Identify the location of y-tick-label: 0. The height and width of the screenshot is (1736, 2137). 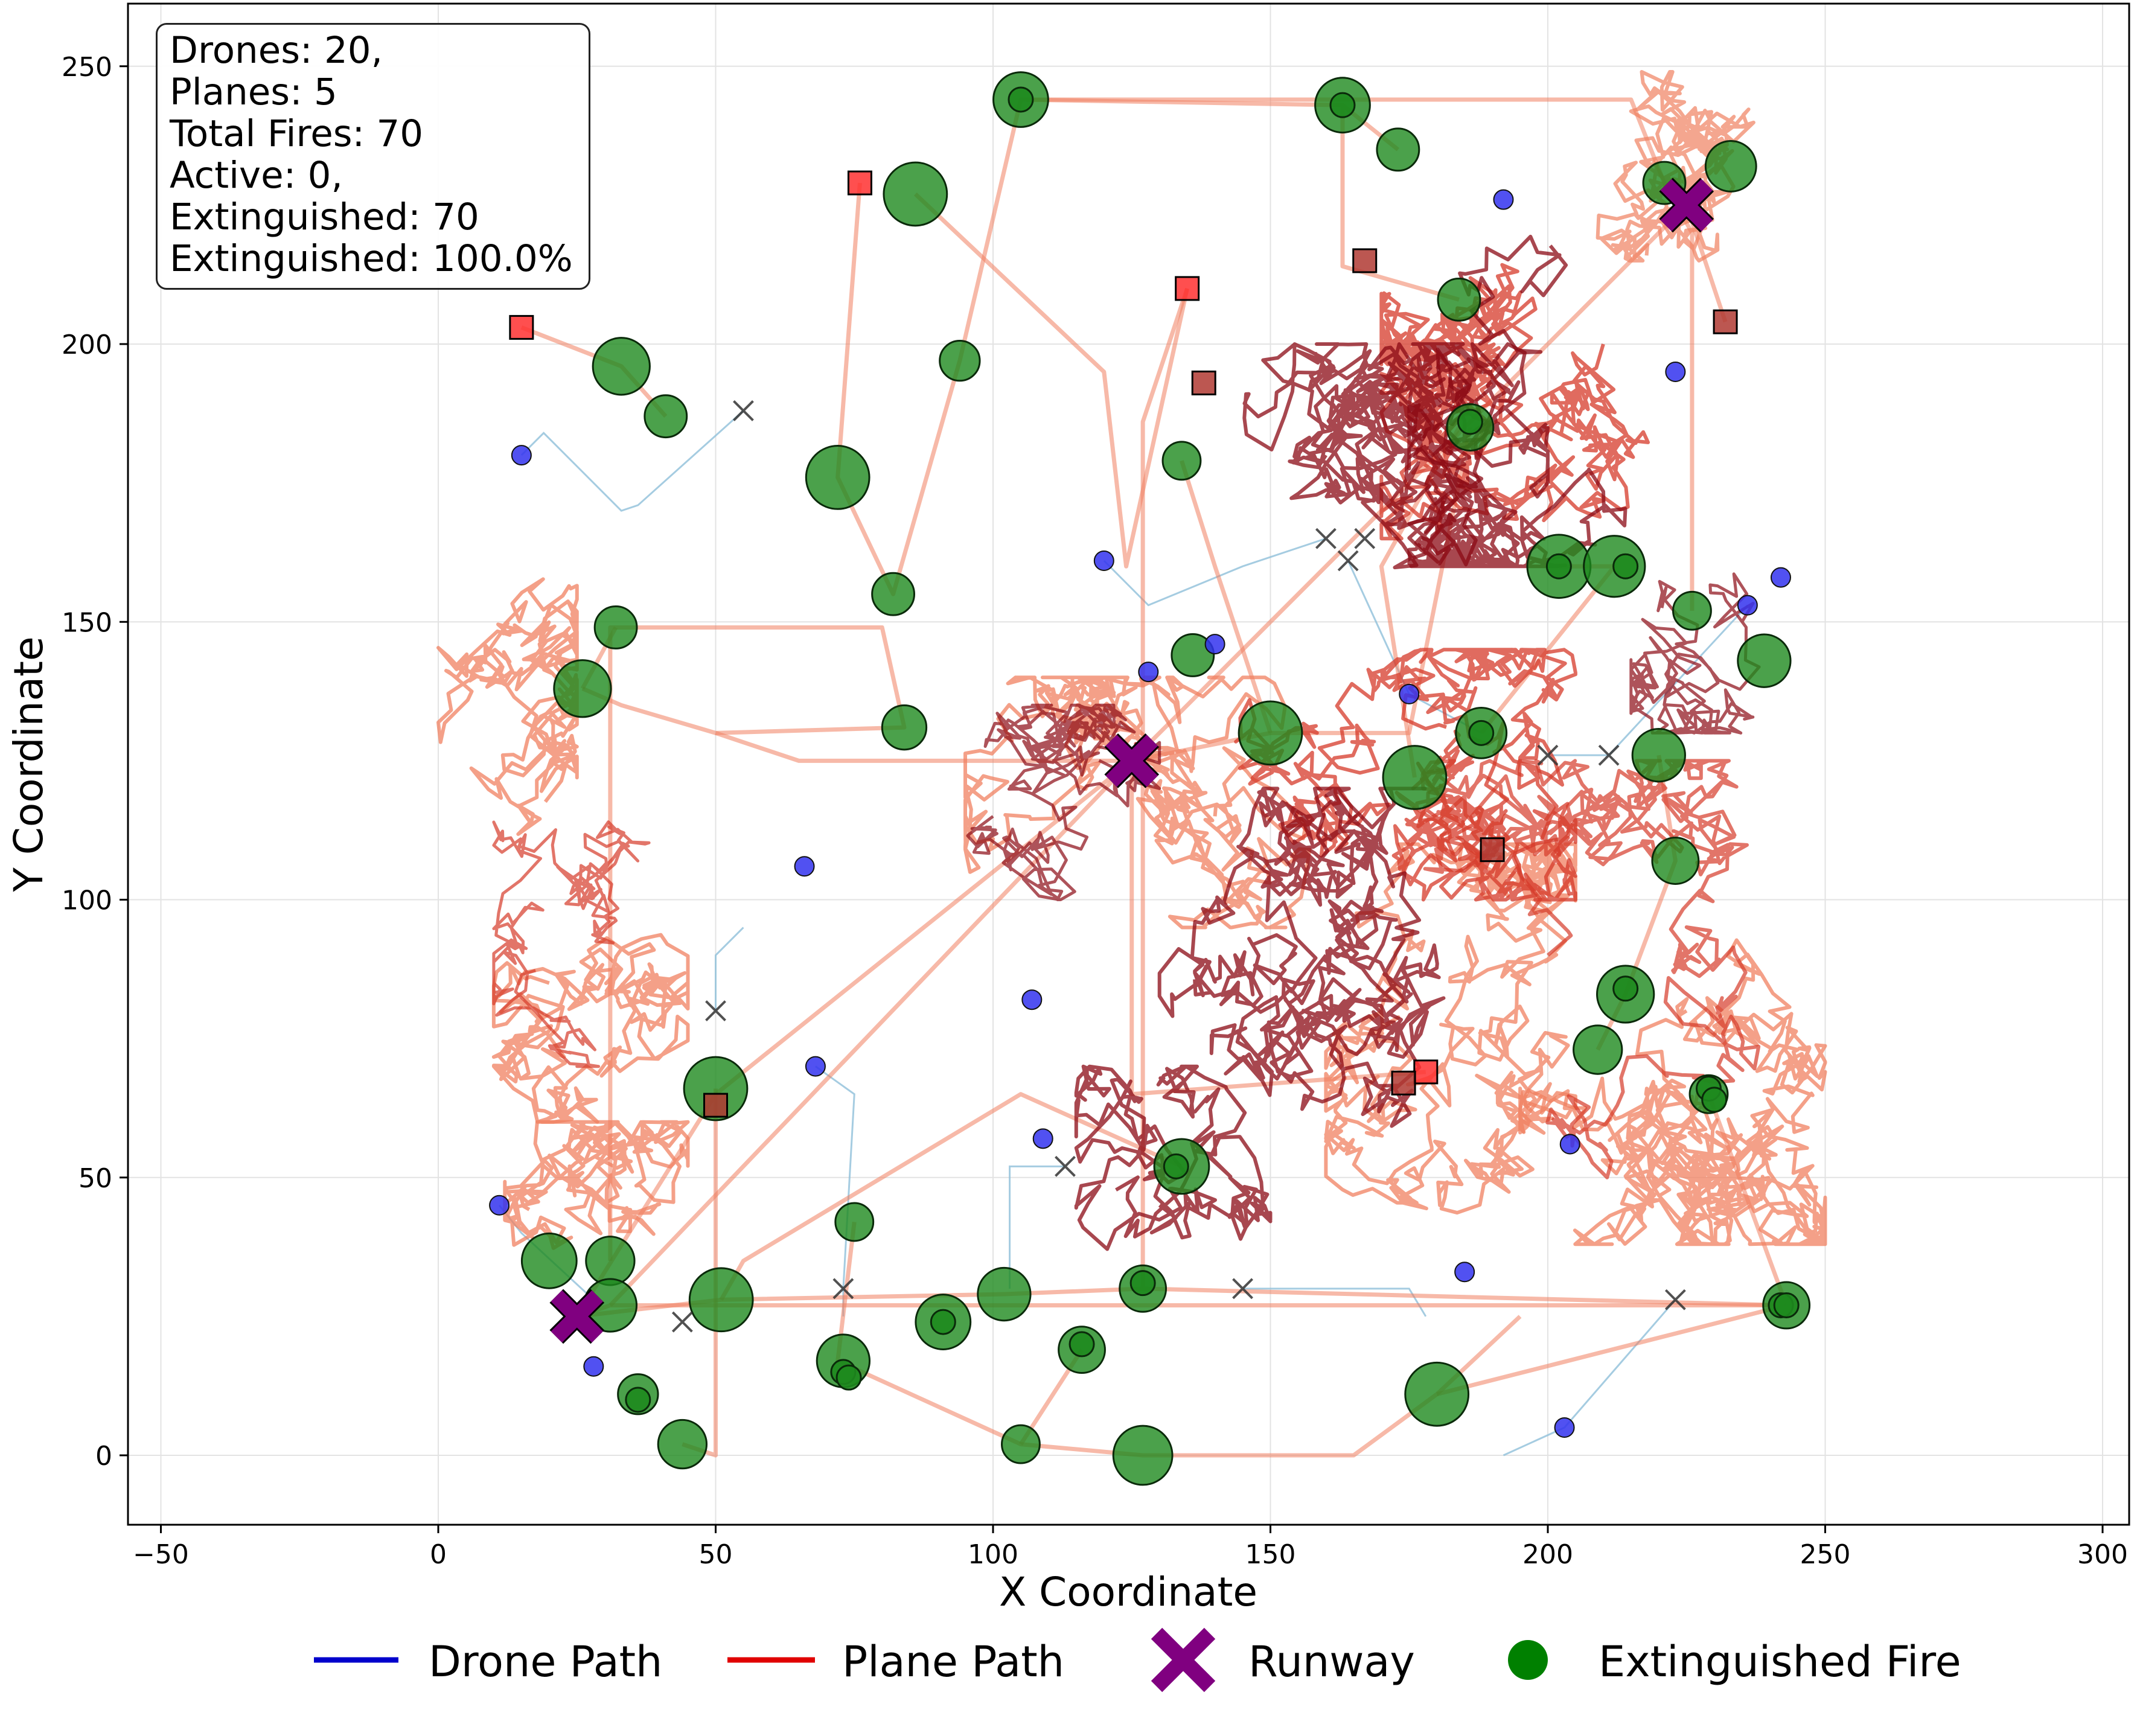
(103, 1456).